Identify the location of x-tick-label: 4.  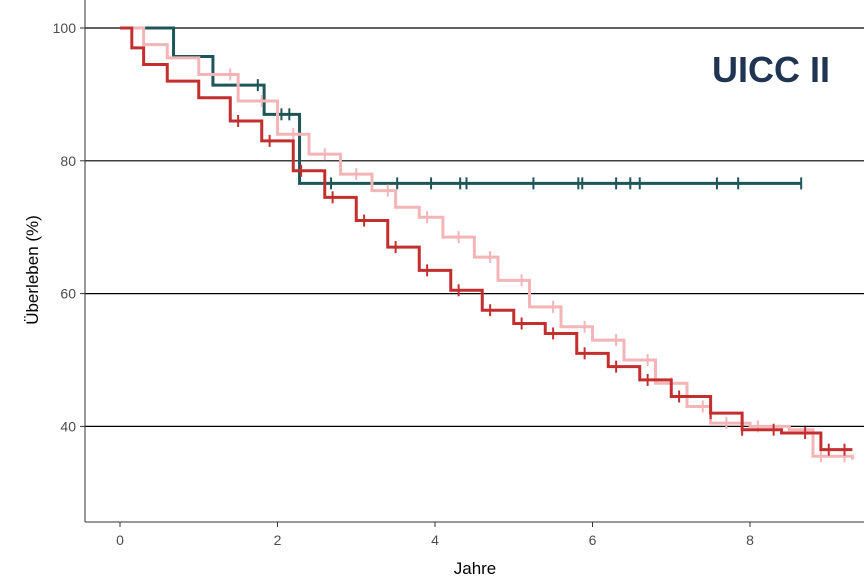
(435, 540).